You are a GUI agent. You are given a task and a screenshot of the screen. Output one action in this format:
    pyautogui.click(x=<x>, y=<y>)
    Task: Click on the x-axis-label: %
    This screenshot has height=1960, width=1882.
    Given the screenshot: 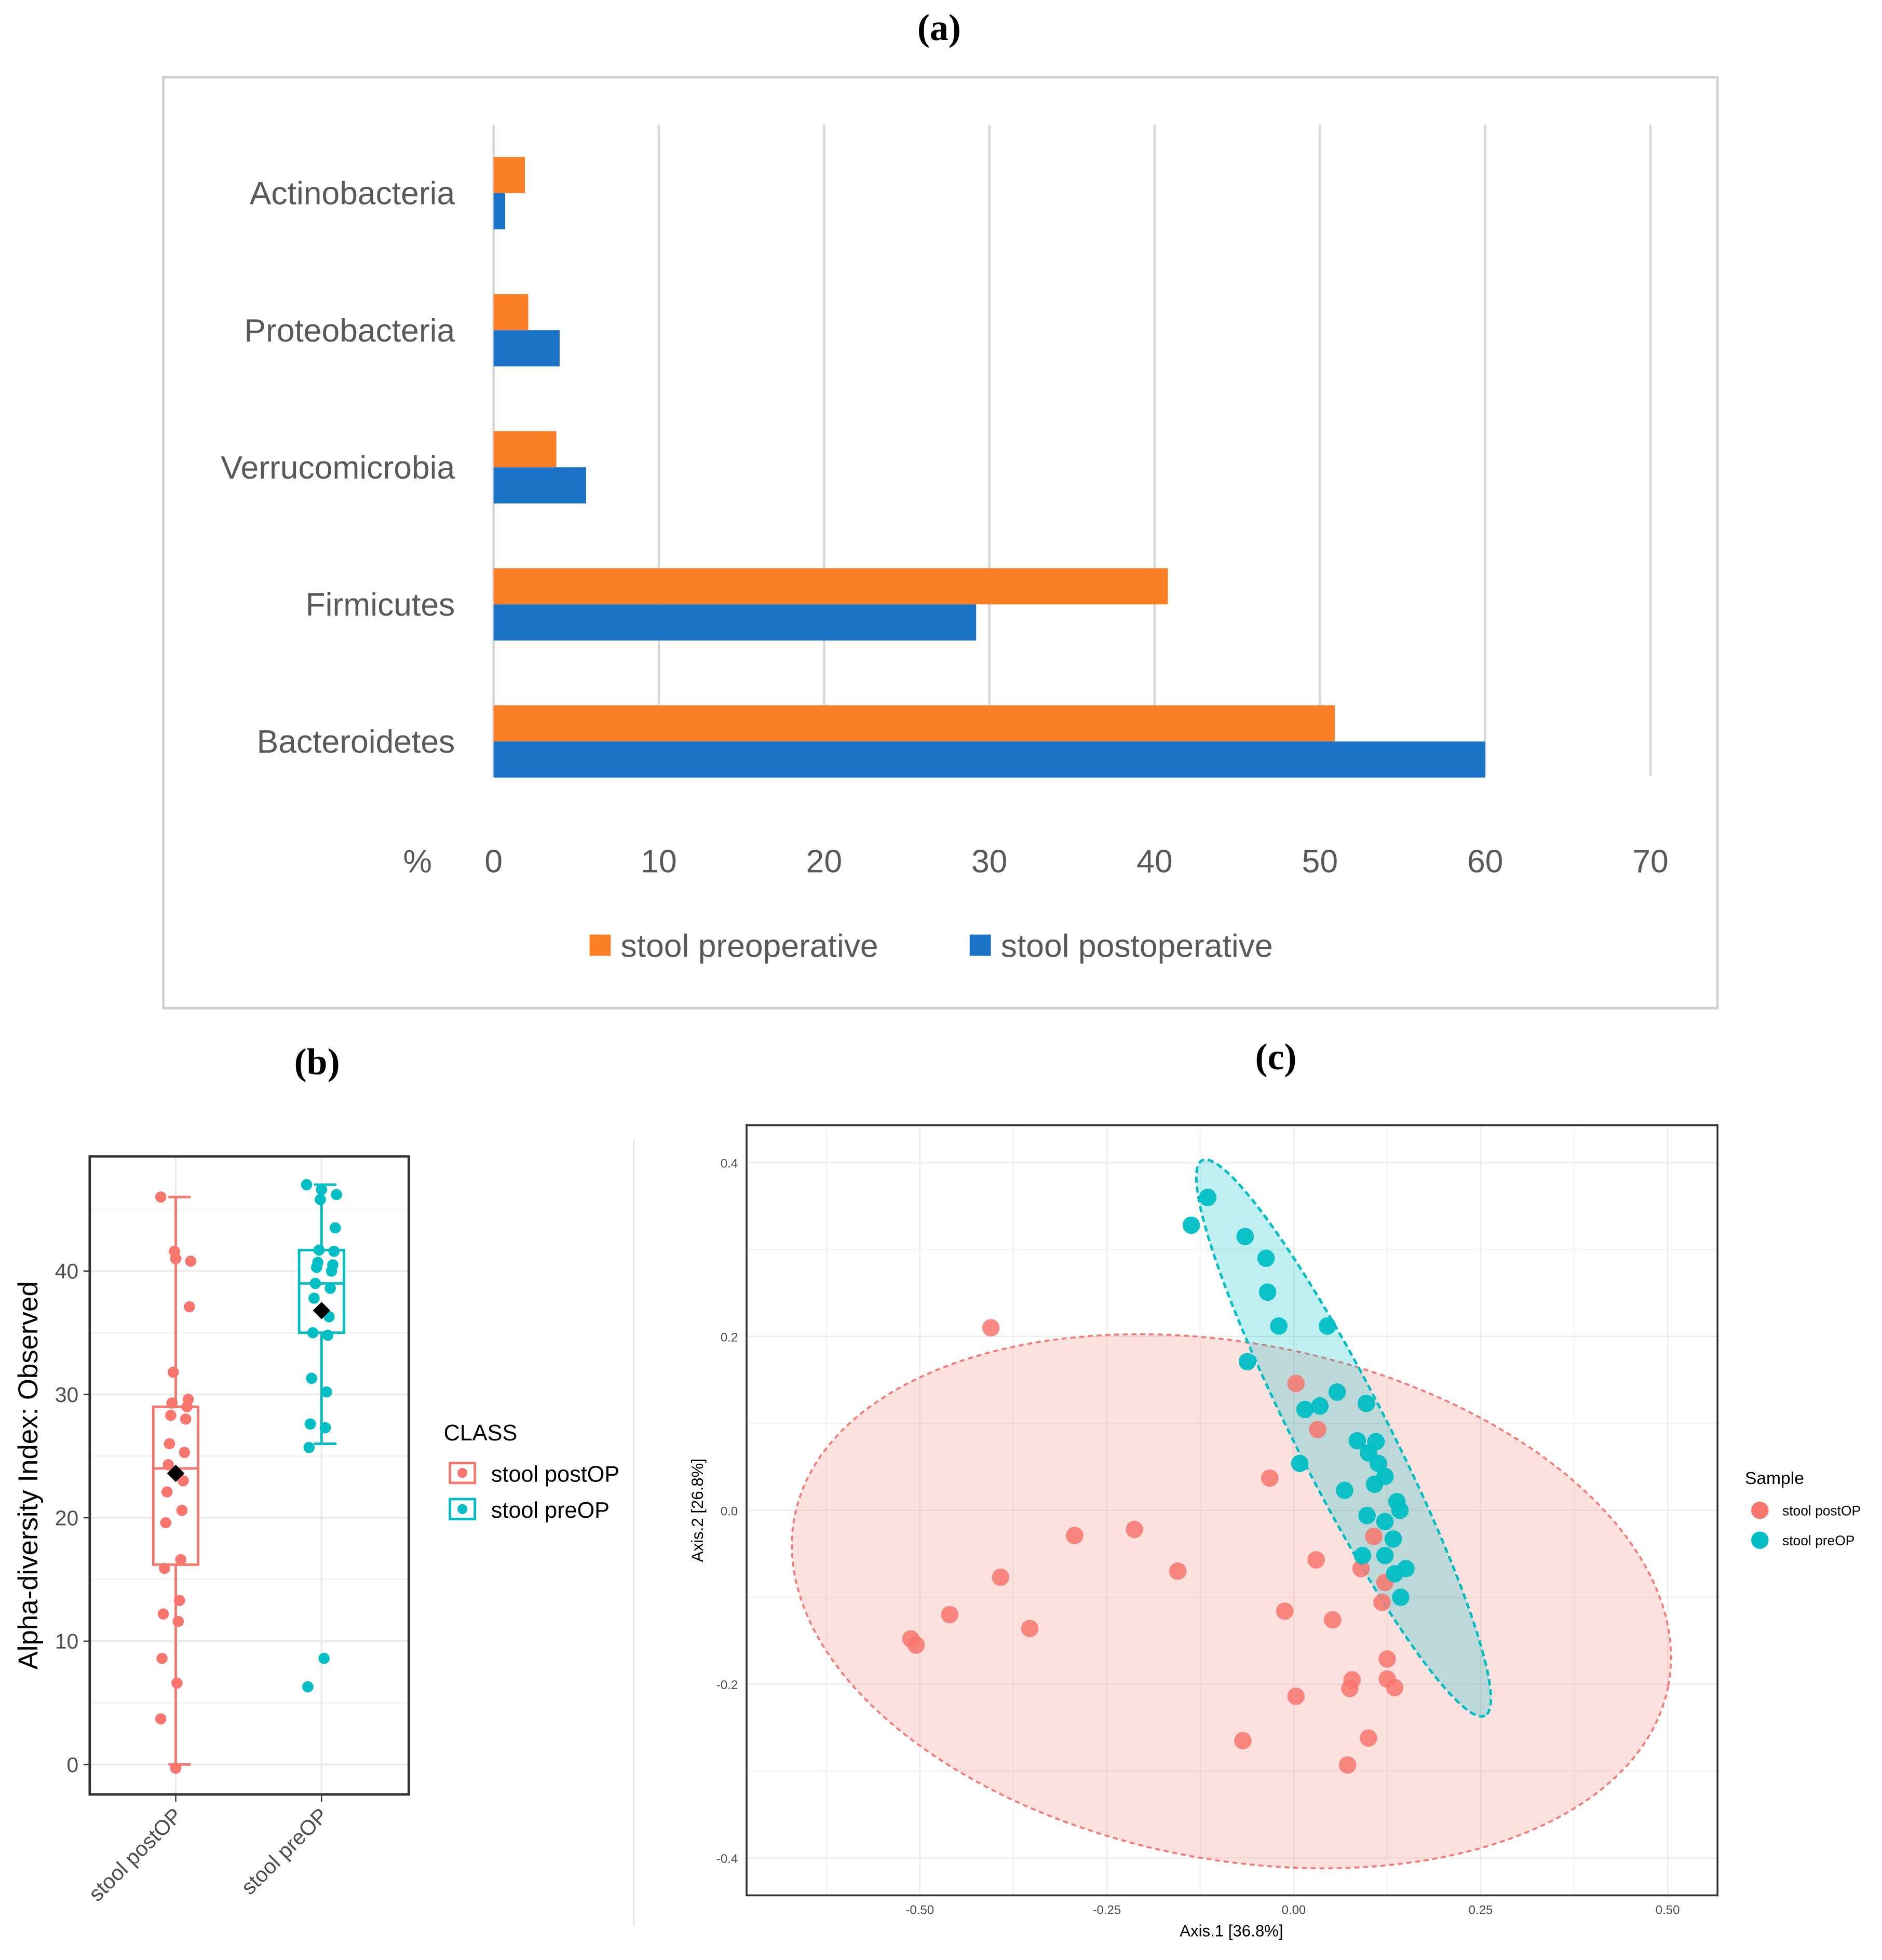 What is the action you would take?
    pyautogui.click(x=417, y=861)
    